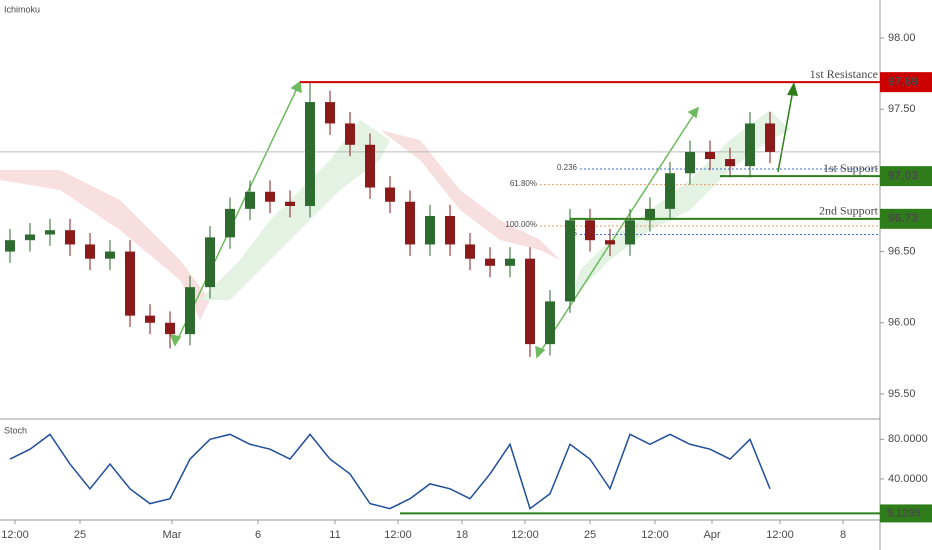 This screenshot has height=550, width=932. I want to click on level-label: 1st Resistance, so click(844, 74).